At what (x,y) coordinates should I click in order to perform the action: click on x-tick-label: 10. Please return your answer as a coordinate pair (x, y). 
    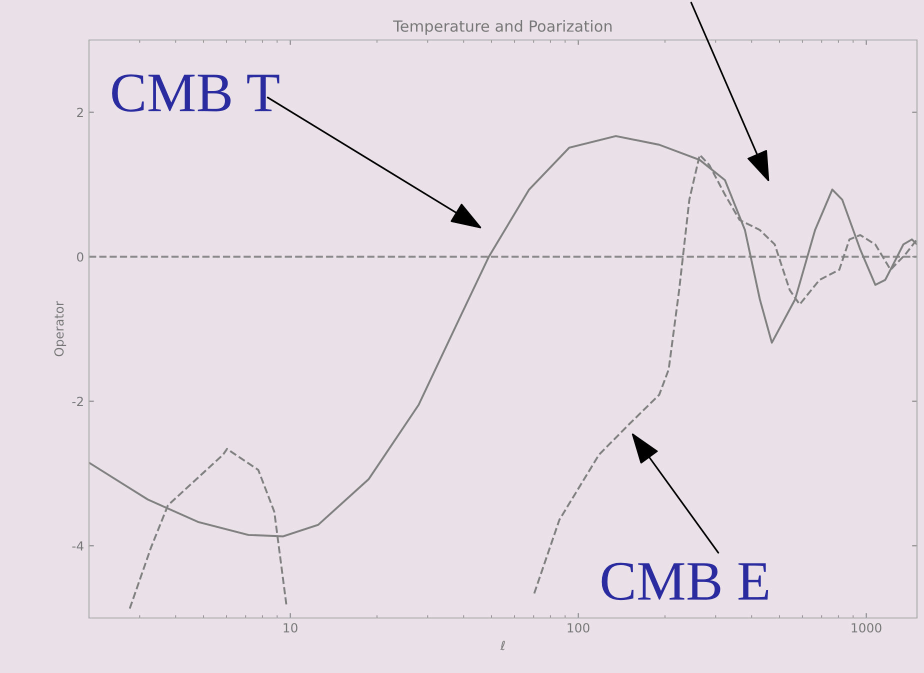
    Looking at the image, I should click on (291, 628).